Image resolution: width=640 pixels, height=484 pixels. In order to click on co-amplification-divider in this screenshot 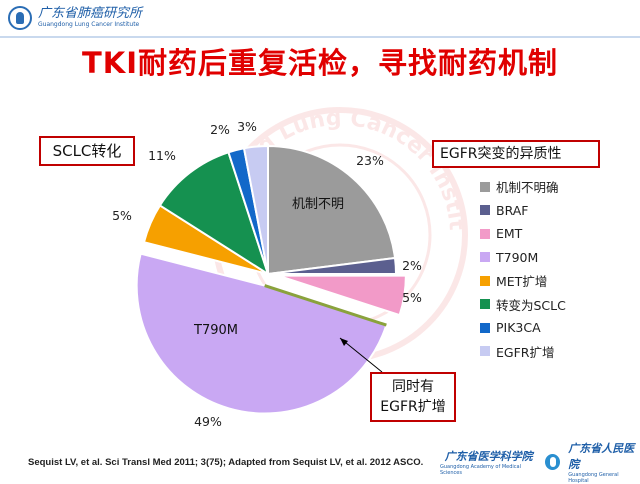, I will do `click(325, 305)`.